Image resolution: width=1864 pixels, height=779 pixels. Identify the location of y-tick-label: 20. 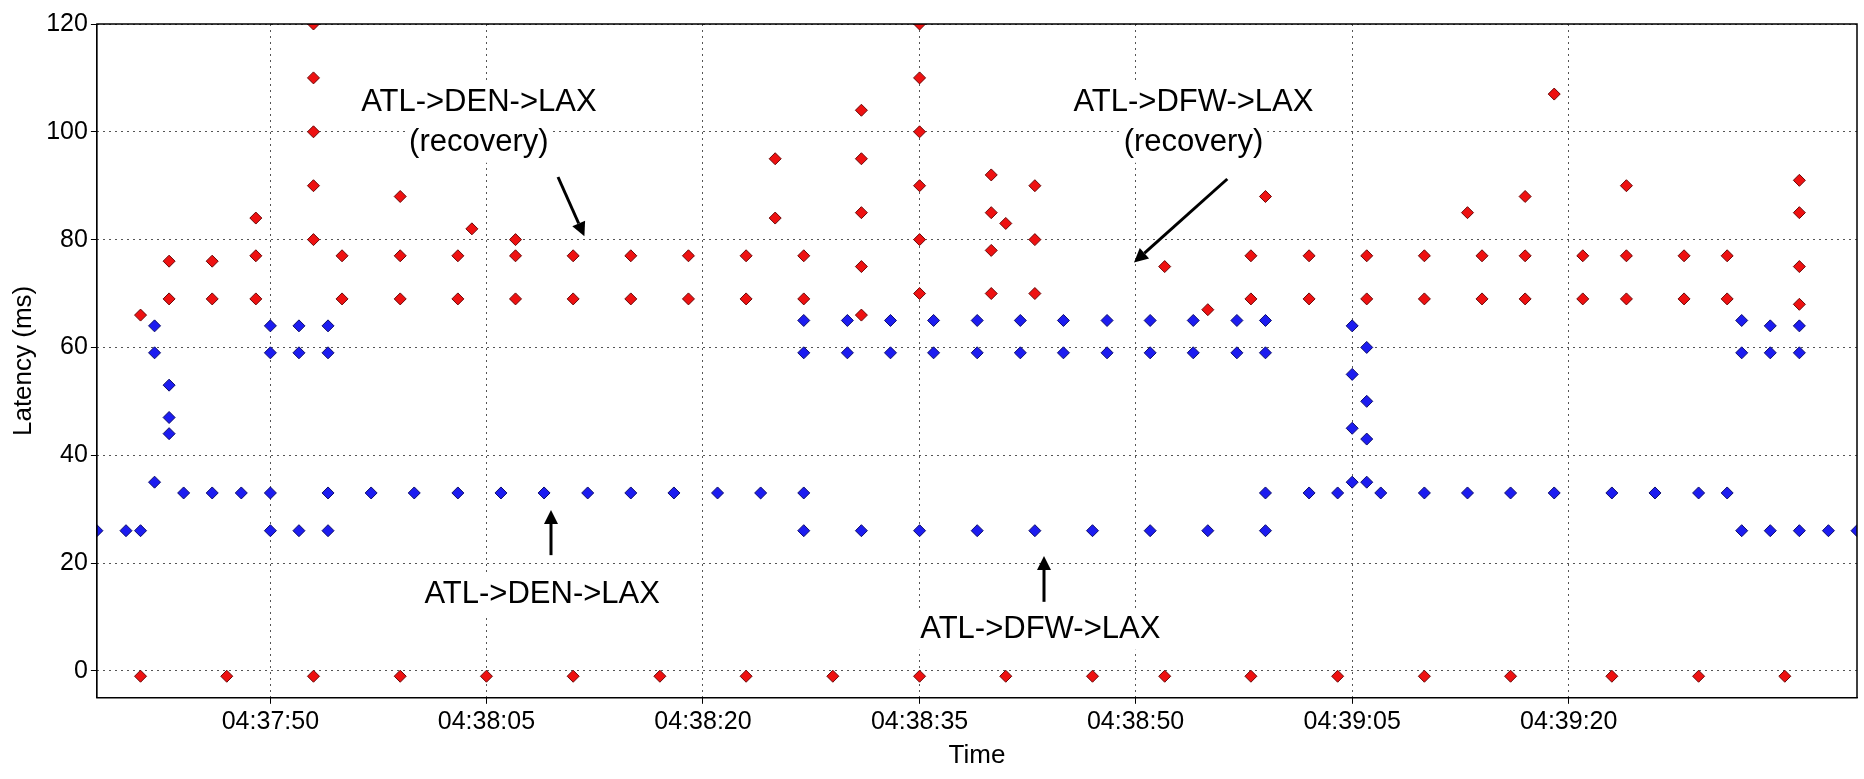
(74, 560).